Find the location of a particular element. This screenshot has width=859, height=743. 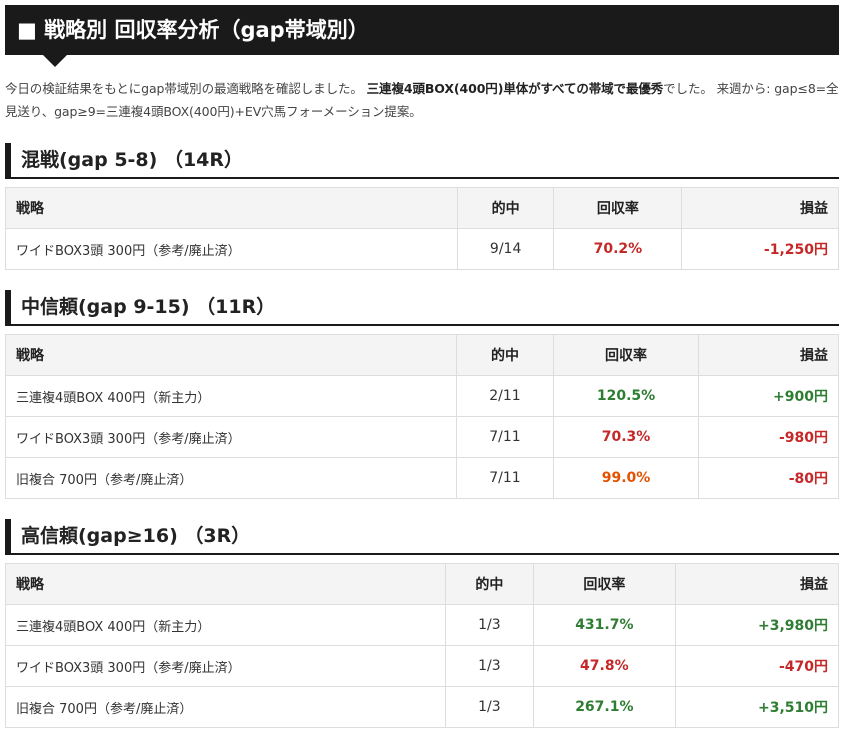

table-row: ワイドBOX3頭 300円（参考/廃止済） 9/14 70.2% -1,250円 is located at coordinates (422, 249).